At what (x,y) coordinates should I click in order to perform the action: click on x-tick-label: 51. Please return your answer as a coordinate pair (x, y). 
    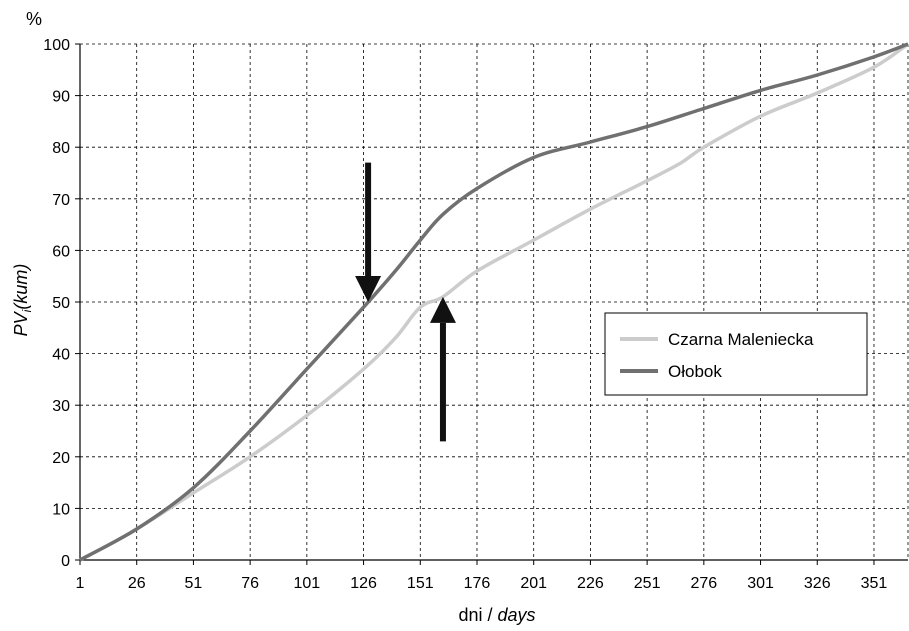
    Looking at the image, I should click on (194, 583).